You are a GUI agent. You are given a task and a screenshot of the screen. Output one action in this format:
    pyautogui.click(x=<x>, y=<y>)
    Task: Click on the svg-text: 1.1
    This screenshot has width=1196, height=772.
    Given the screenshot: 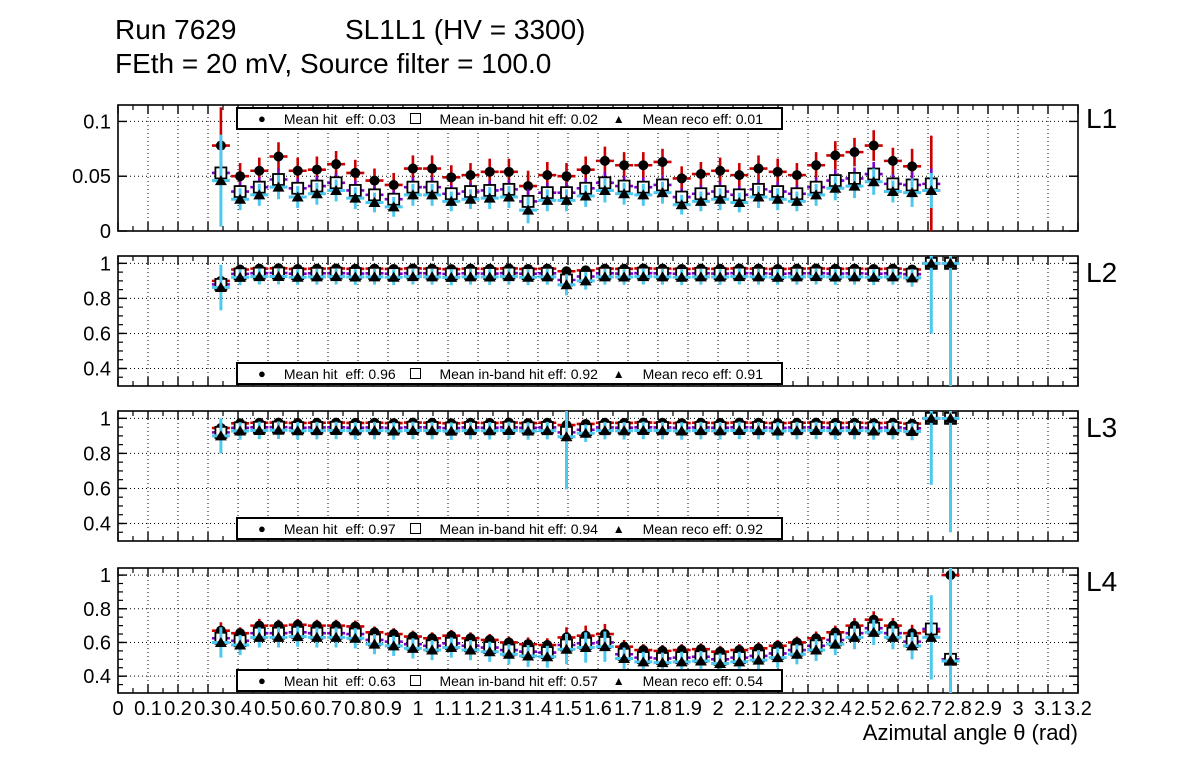 What is the action you would take?
    pyautogui.click(x=448, y=709)
    